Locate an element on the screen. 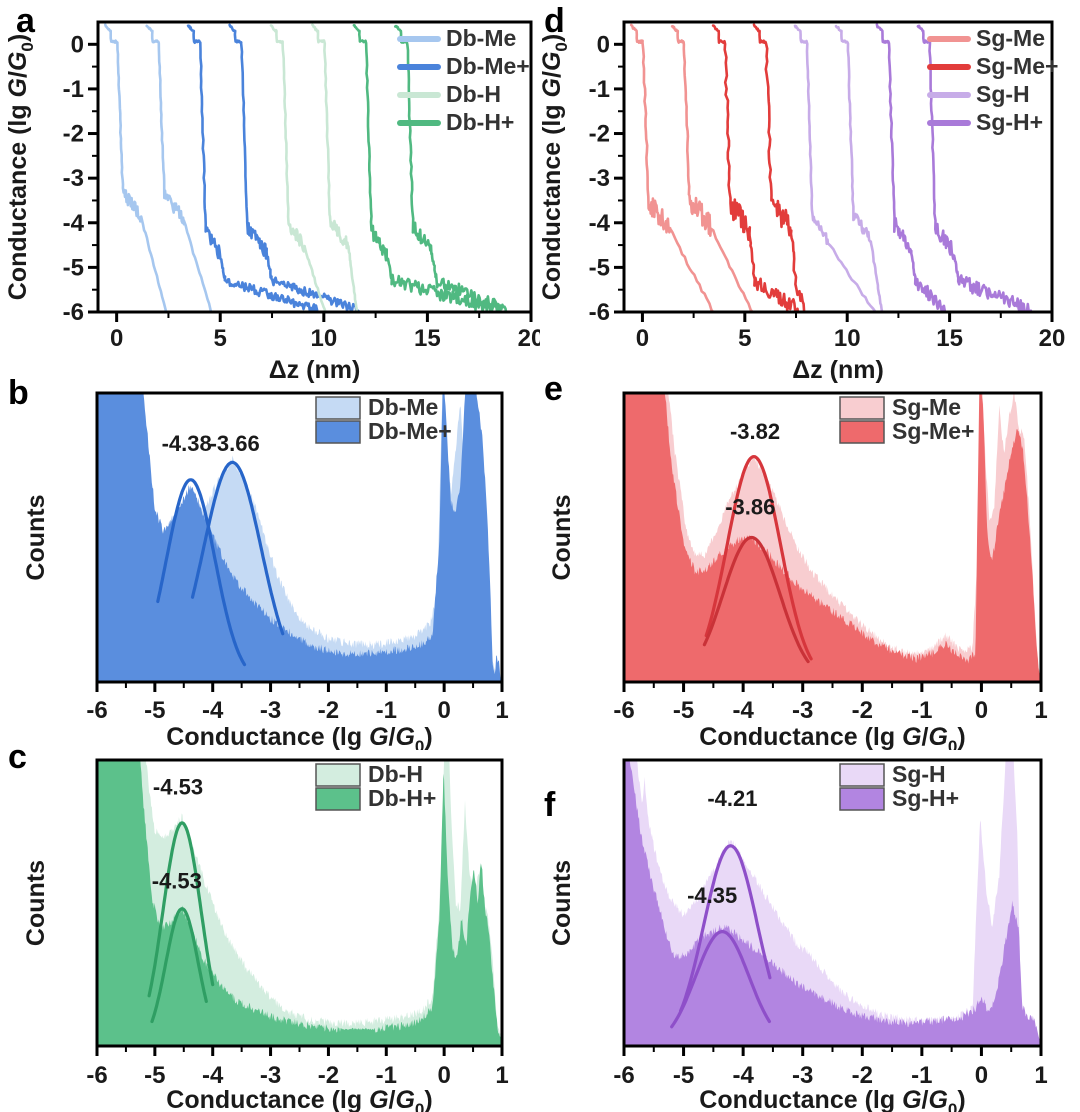 Image resolution: width=1080 pixels, height=1112 pixels. d-y-tick-label: -1 is located at coordinates (599, 89).